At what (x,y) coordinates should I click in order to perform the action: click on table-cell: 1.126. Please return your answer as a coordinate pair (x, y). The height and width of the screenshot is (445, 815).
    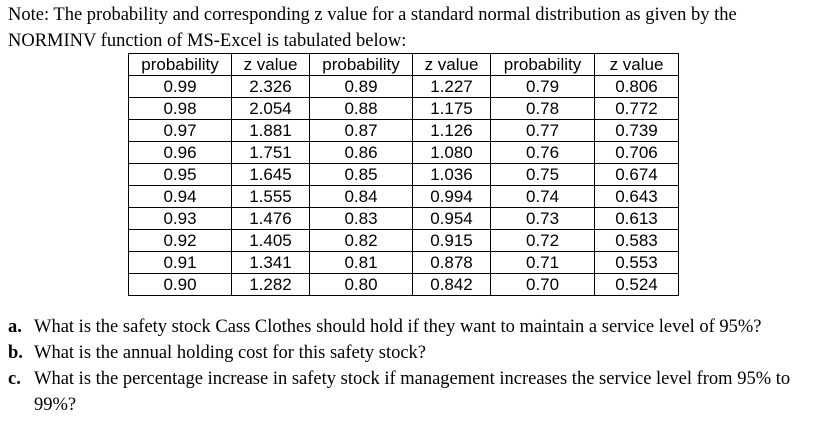
    Looking at the image, I should click on (451, 130).